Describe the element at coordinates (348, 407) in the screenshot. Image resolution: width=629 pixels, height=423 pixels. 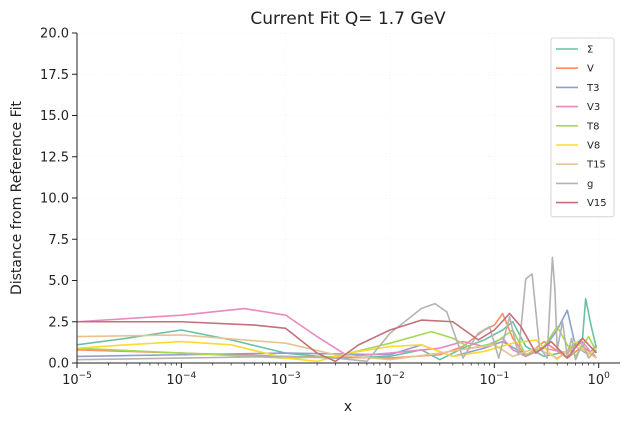
I see `x-axis-label: x` at that location.